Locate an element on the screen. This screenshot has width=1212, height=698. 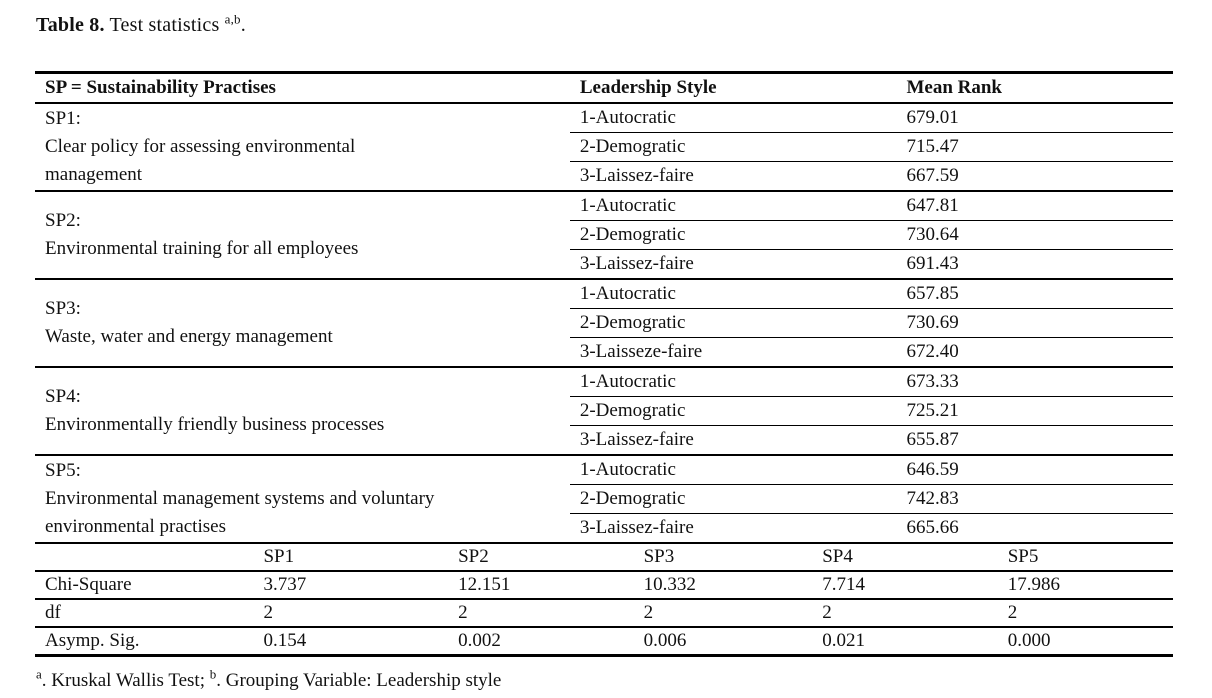
table-row: 3-Laissez-faire 655.87 is located at coordinates (604, 440).